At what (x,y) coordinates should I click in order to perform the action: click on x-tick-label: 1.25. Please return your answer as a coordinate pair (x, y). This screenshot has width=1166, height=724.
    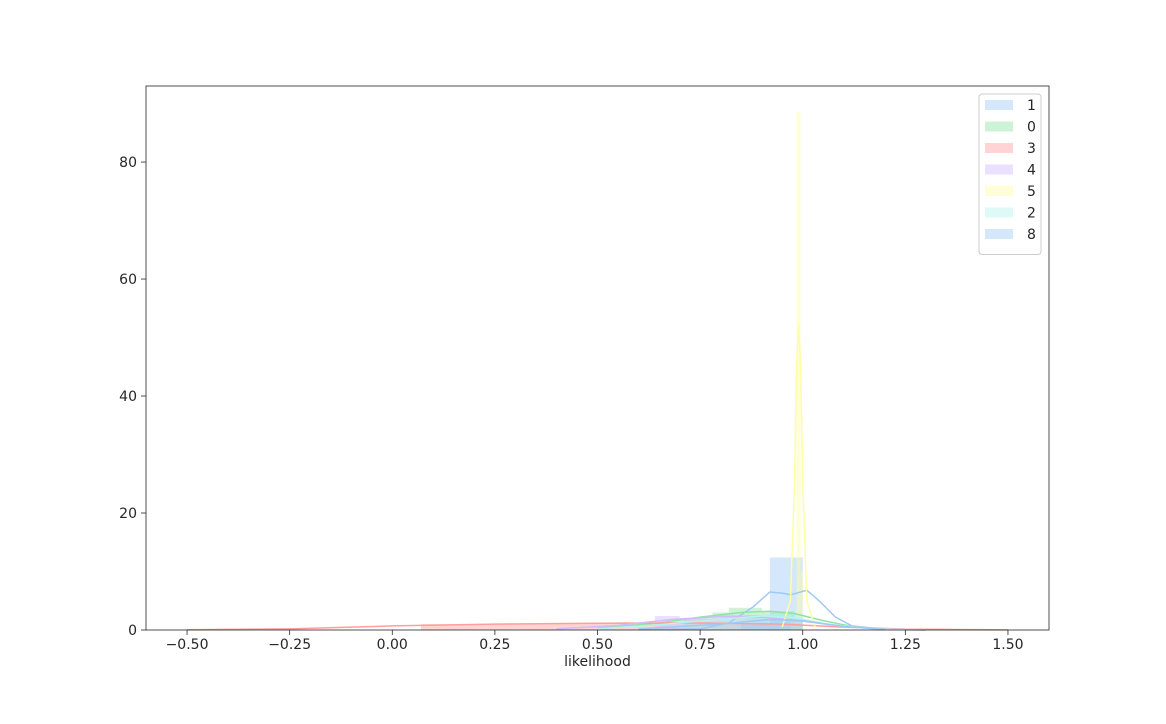
    Looking at the image, I should click on (905, 645).